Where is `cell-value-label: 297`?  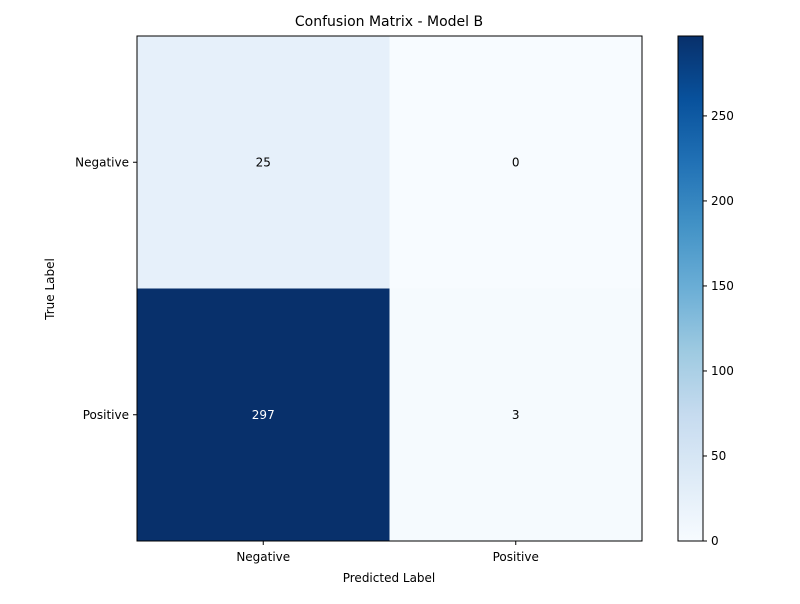
cell-value-label: 297 is located at coordinates (263, 415).